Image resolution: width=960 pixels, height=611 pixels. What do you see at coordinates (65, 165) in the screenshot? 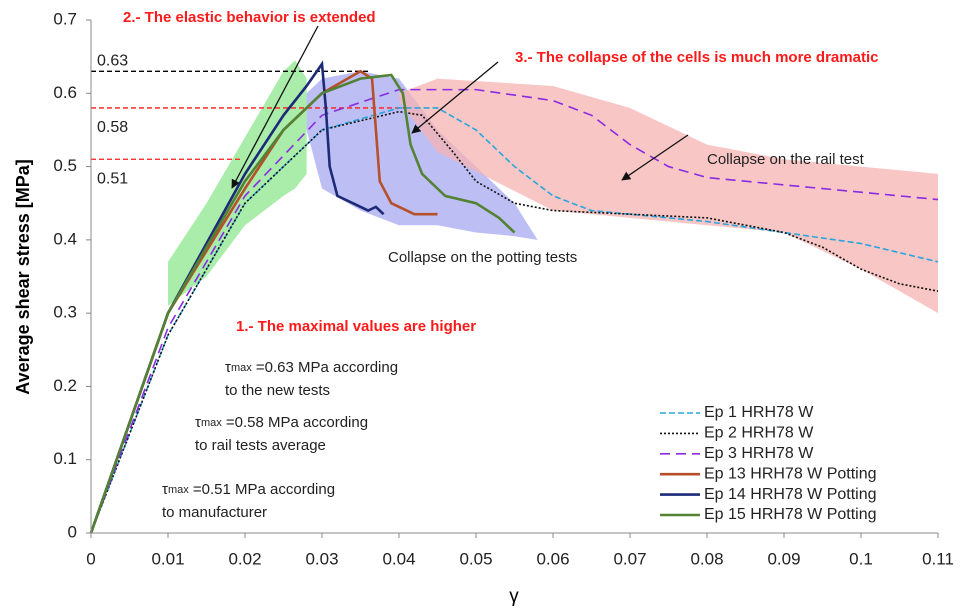
I see `y-tick-label: 0.5` at bounding box center [65, 165].